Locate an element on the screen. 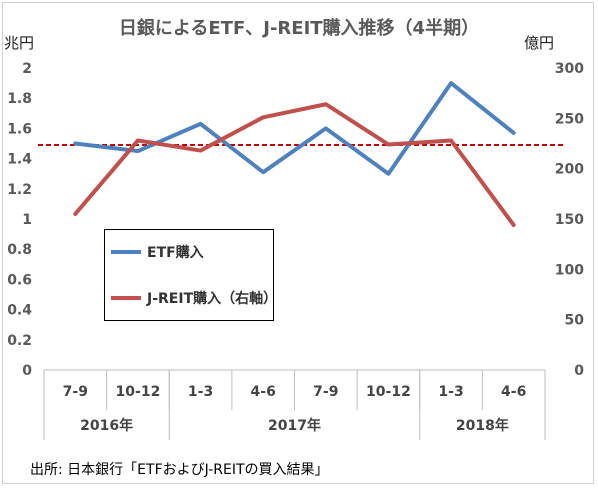 This screenshot has height=488, width=598. legend-label-etf: ETF購入 is located at coordinates (175, 253).